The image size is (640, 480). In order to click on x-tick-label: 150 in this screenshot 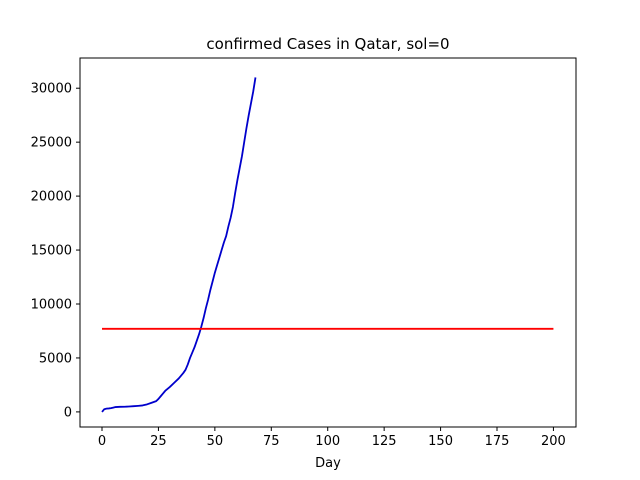, I will do `click(440, 441)`.